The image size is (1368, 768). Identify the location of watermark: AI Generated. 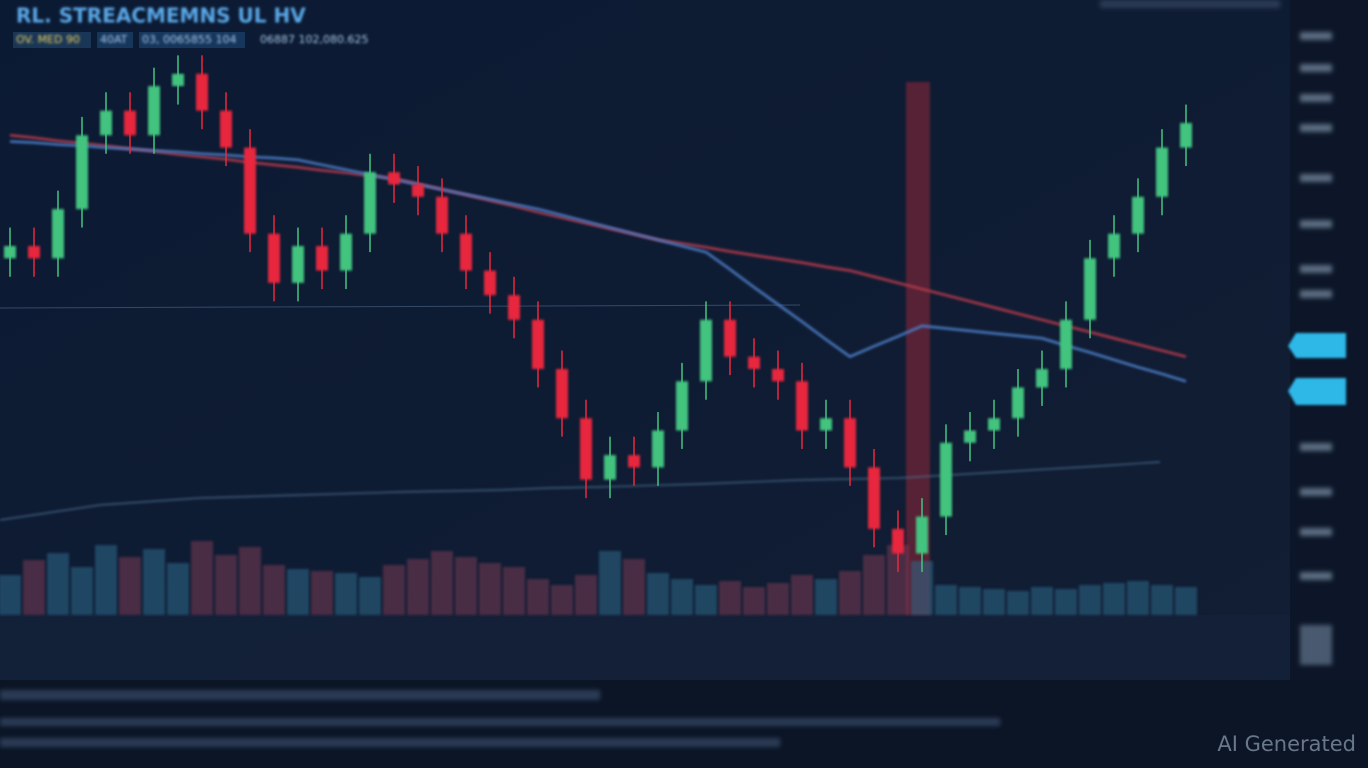
(1286, 744).